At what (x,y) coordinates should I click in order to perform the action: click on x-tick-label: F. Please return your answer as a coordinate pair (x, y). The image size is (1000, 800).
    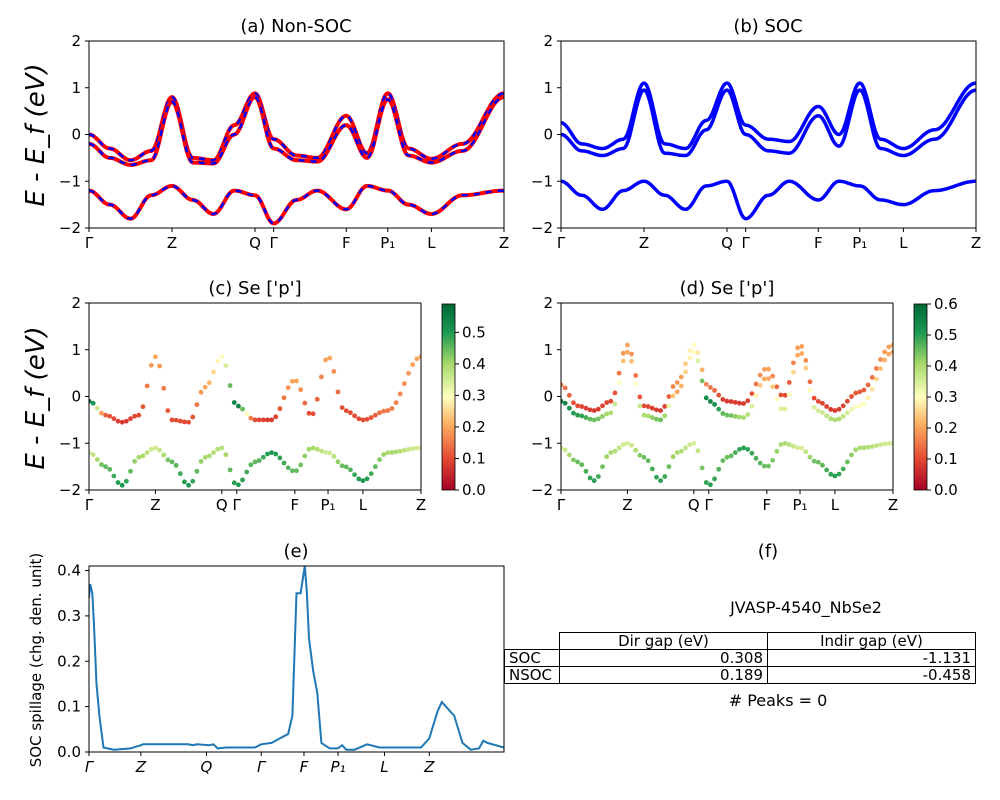
    Looking at the image, I should click on (295, 505).